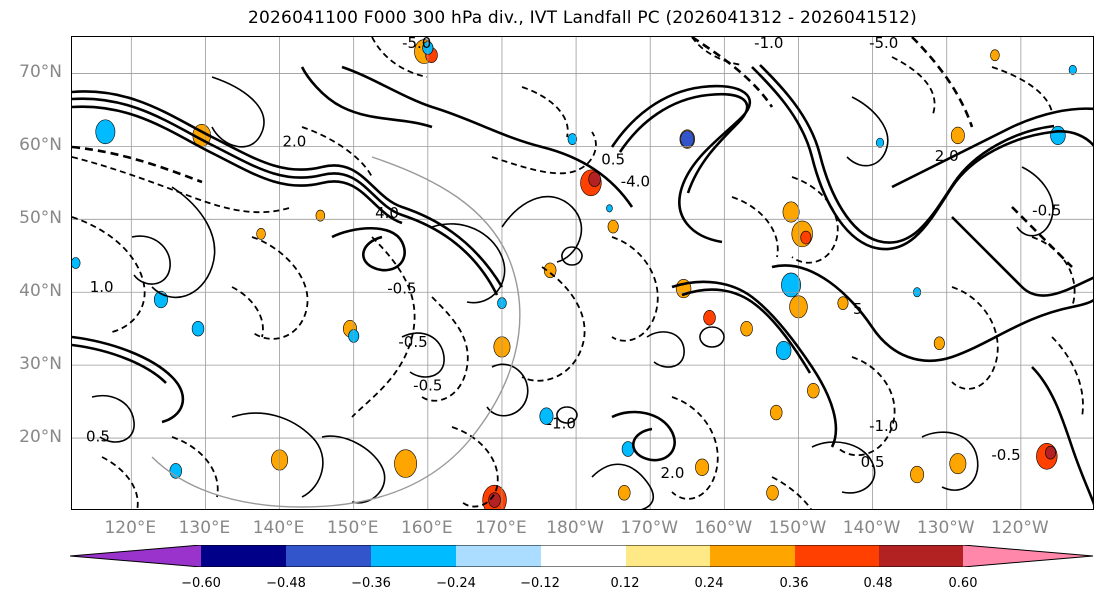 This screenshot has width=1105, height=604. Describe the element at coordinates (673, 473) in the screenshot. I see `contour-label: 2.0` at that location.